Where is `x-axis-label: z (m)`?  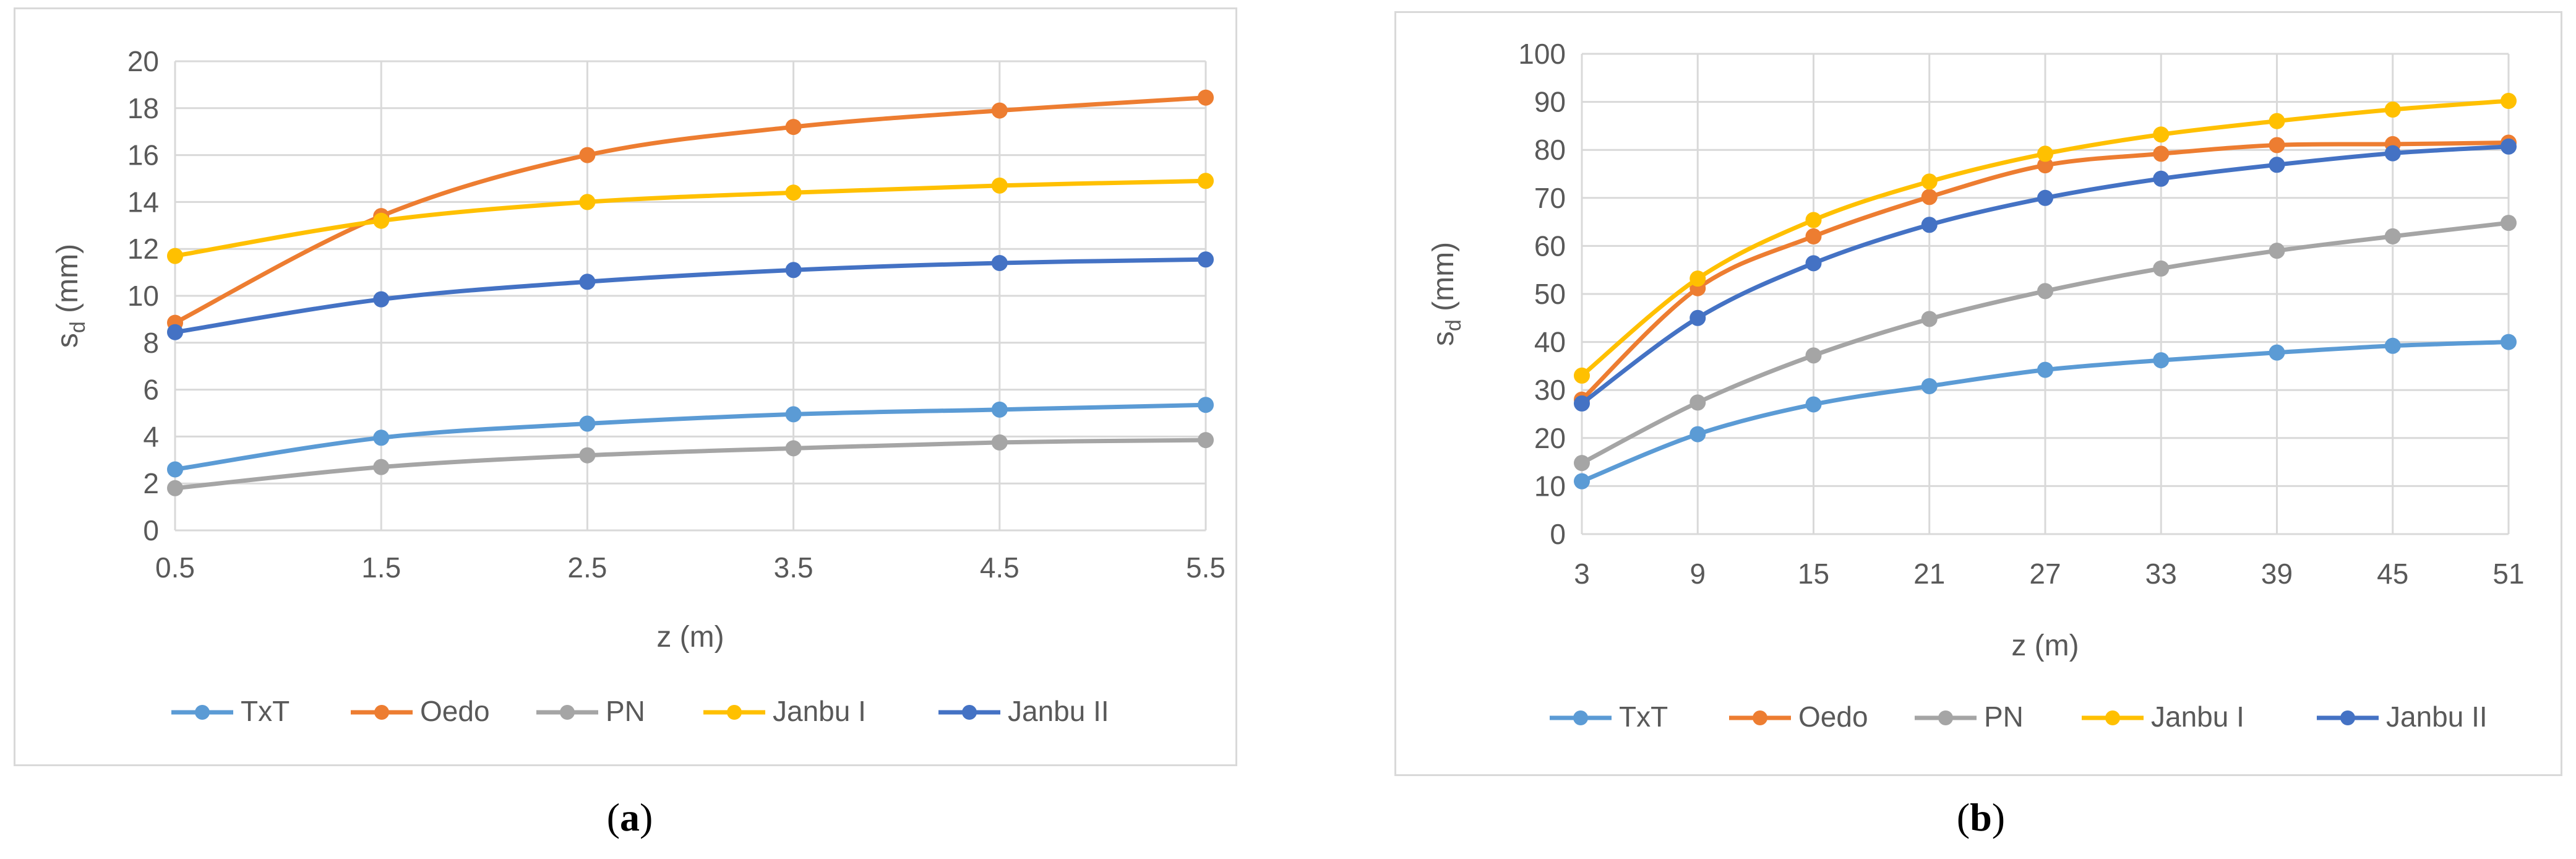
x-axis-label: z (m) is located at coordinates (2045, 646).